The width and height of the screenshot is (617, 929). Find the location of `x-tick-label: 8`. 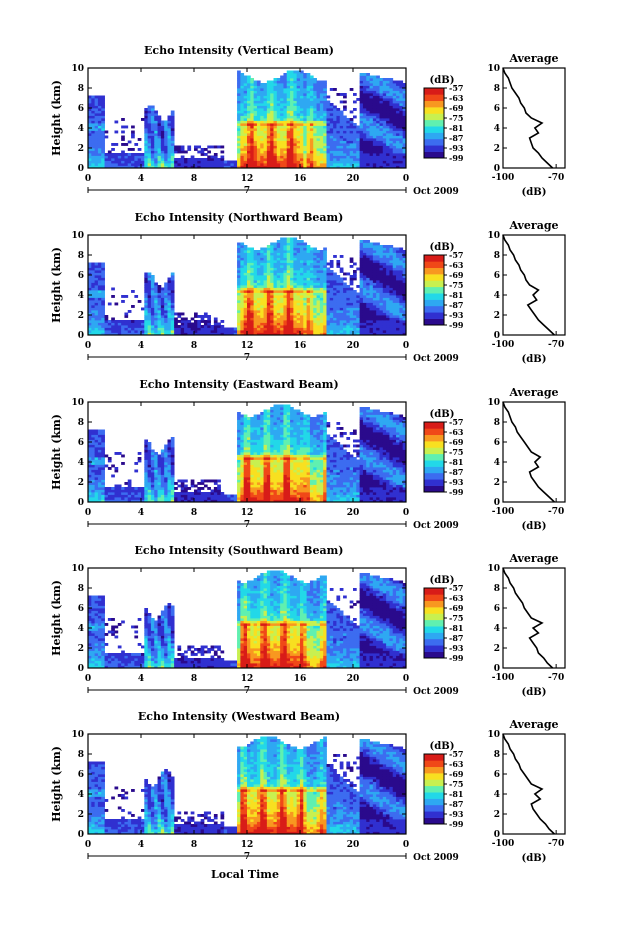

x-tick-label: 8 is located at coordinates (194, 179).